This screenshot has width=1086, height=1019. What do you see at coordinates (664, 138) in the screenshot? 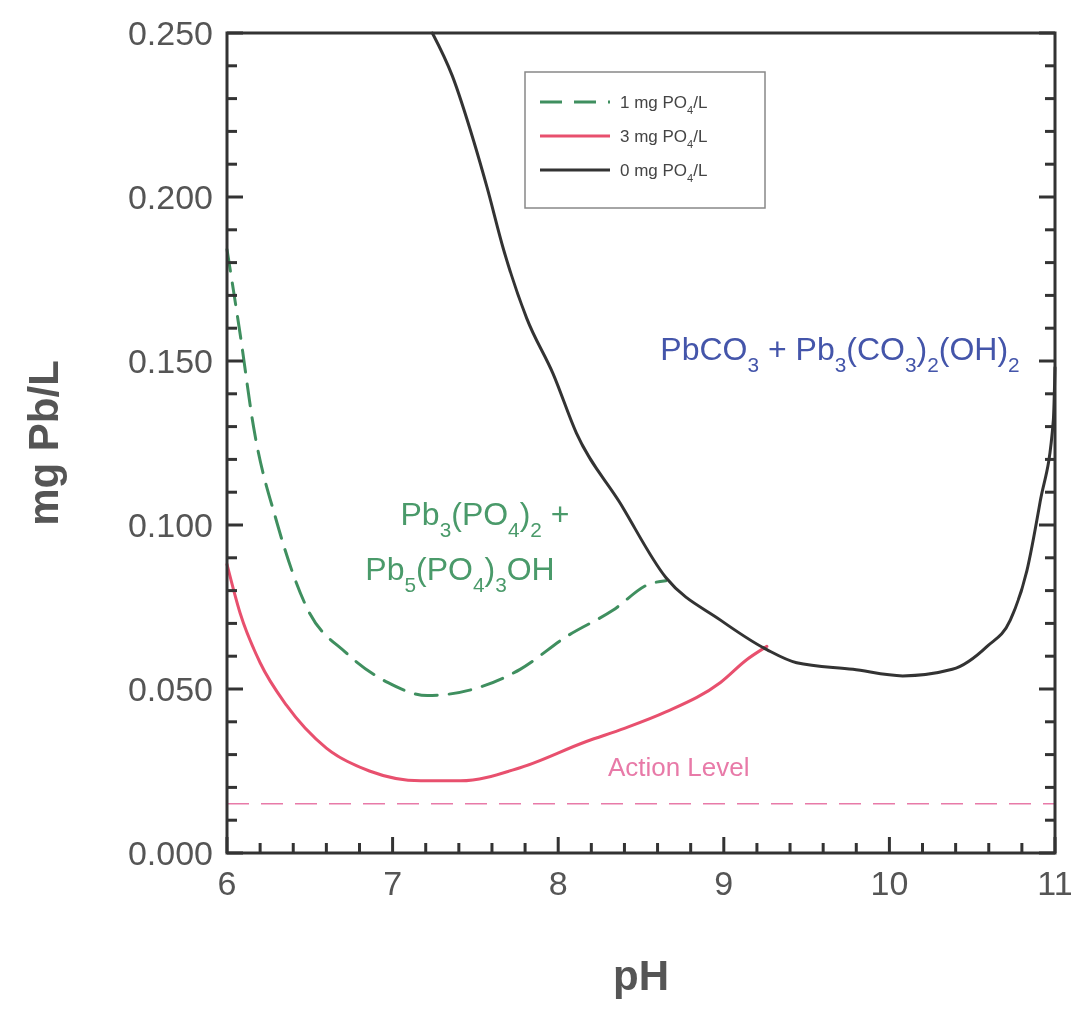
I see `legend-label: 3 mg PO$_{4}$/L` at bounding box center [664, 138].